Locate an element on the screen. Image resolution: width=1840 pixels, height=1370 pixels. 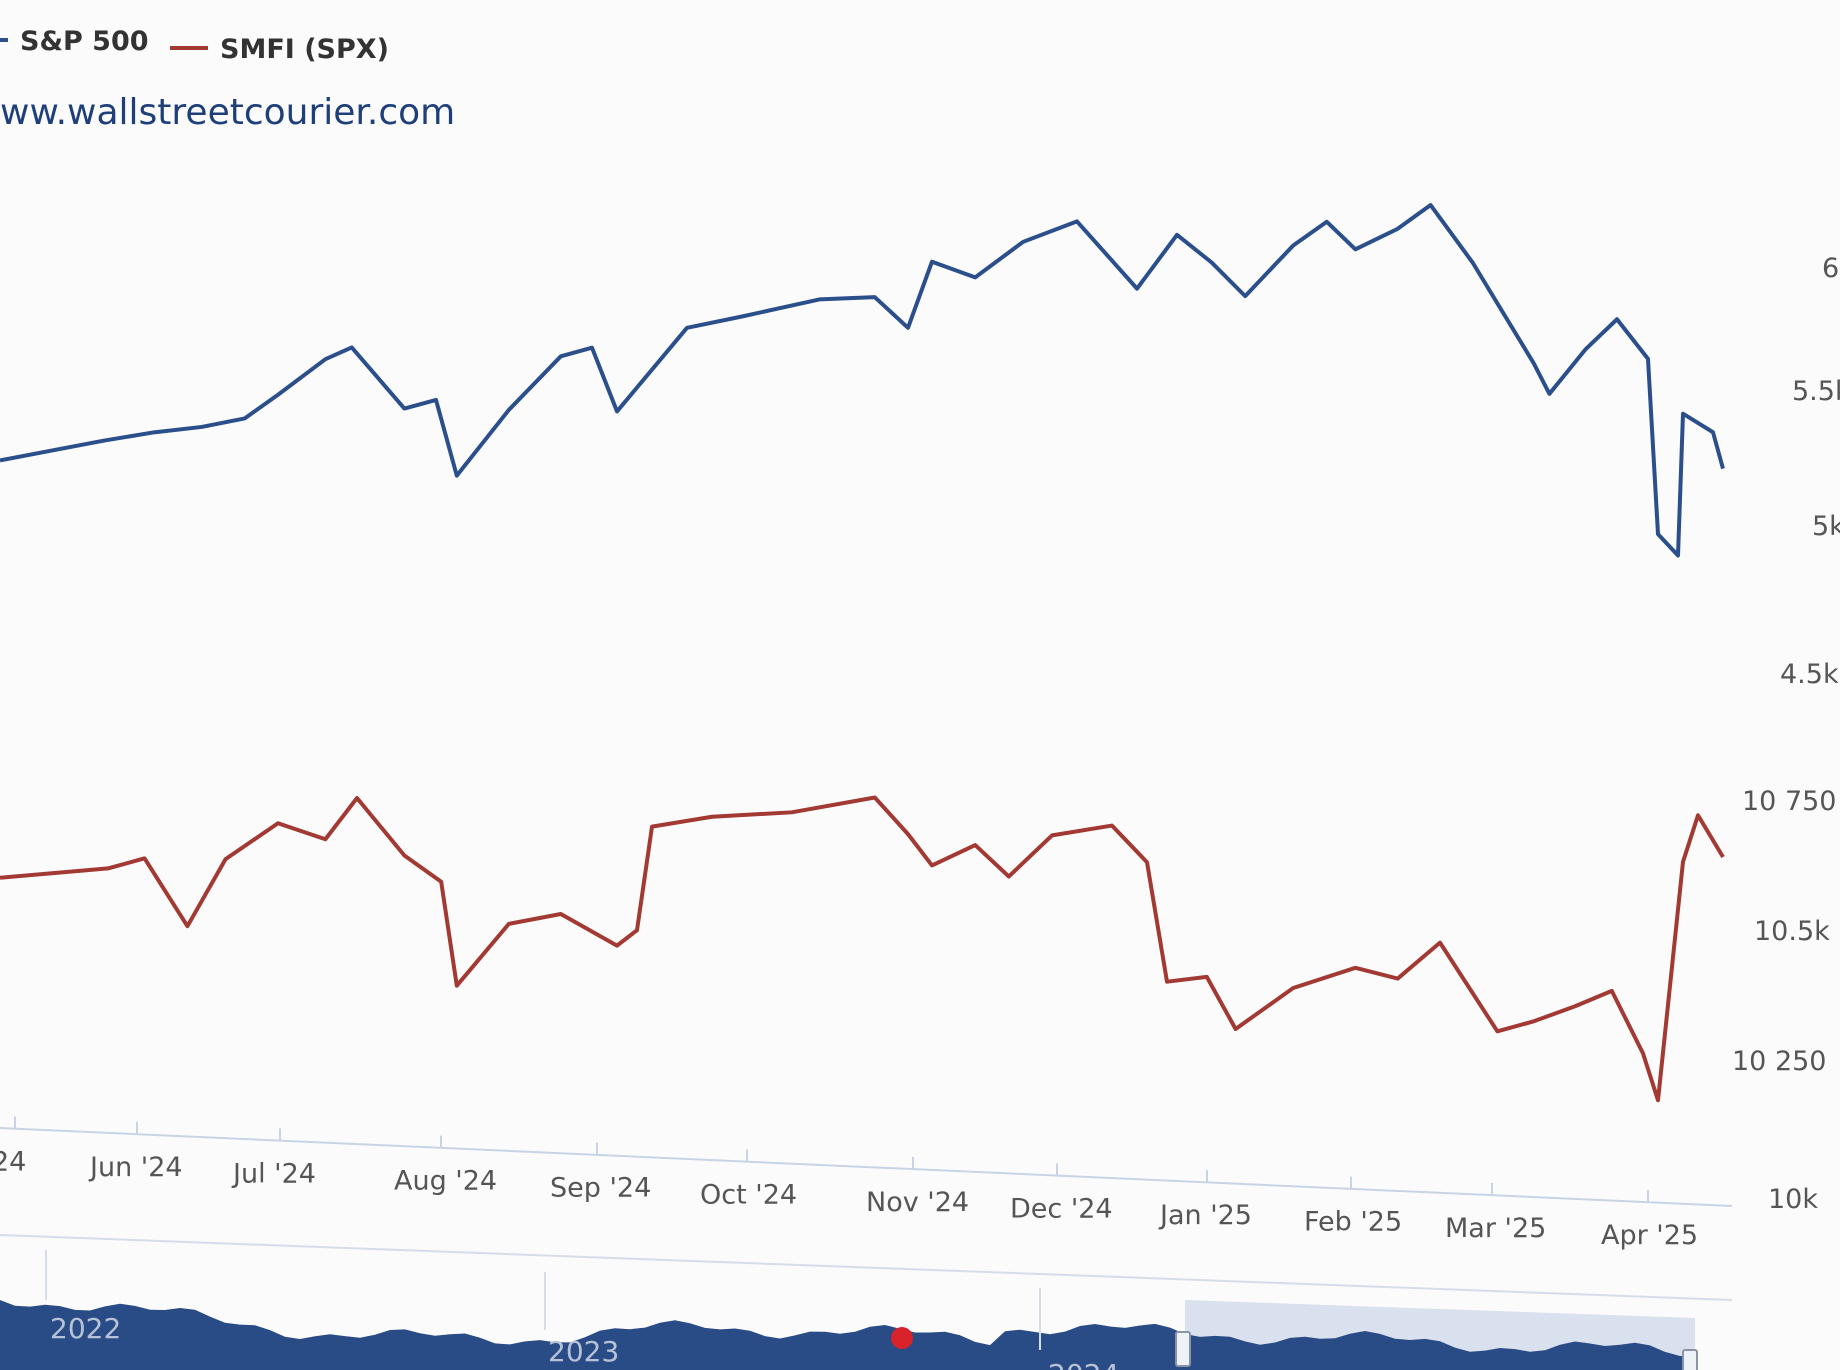
x-tick-label: 24 is located at coordinates (13, 1161).